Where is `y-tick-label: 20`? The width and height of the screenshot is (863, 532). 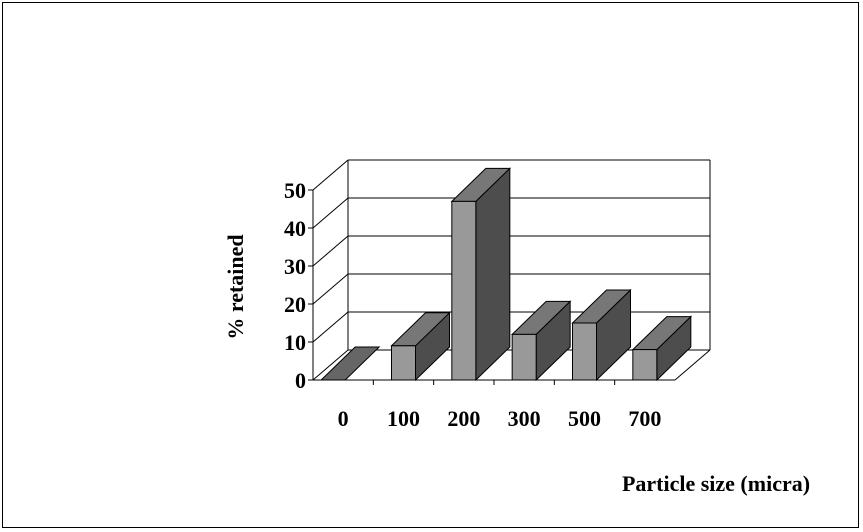
y-tick-label: 20 is located at coordinates (295, 304).